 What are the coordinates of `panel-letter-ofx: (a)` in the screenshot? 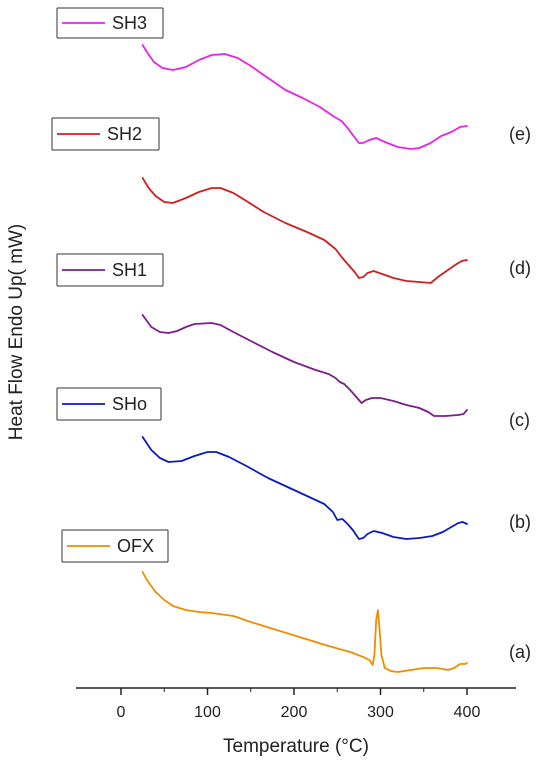 It's located at (520, 652).